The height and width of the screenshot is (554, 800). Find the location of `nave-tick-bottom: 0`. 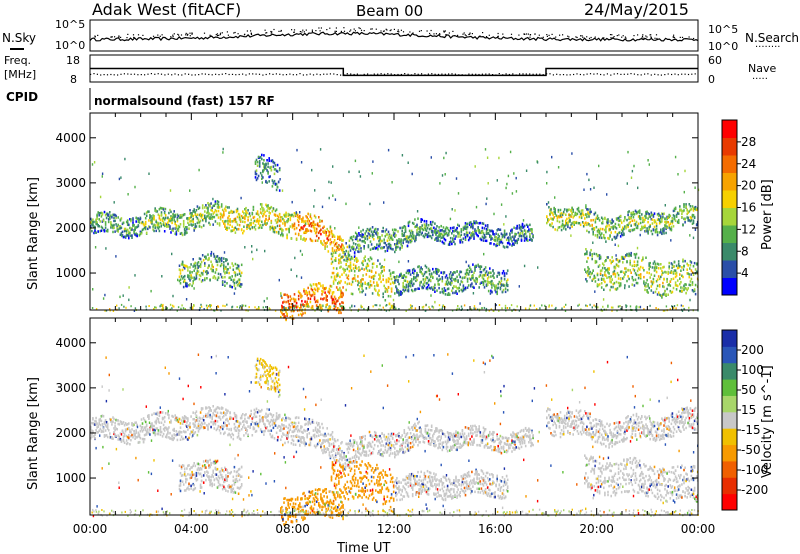

nave-tick-bottom: 0 is located at coordinates (711, 79).